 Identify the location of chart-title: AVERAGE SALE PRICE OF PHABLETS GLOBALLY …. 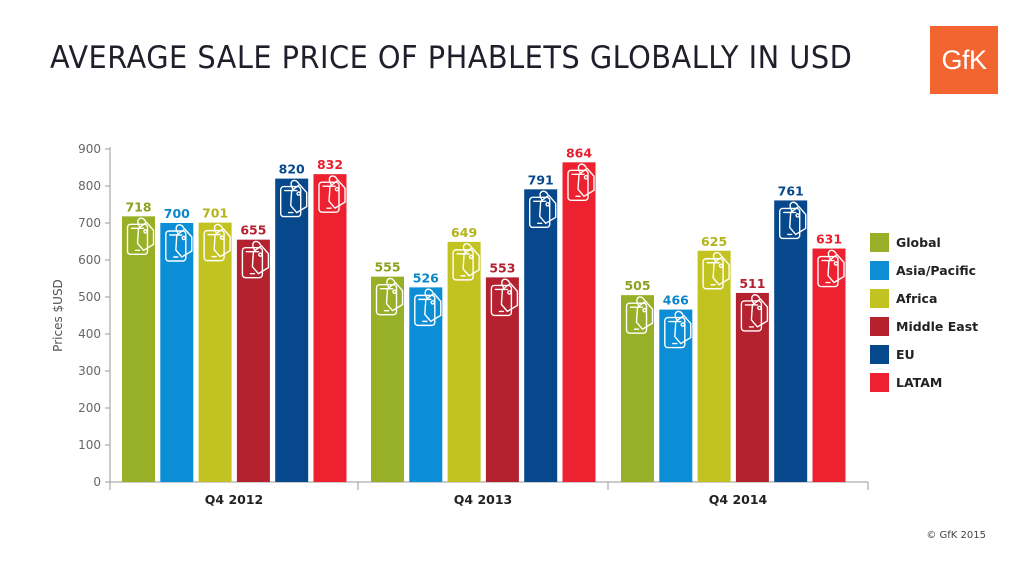
(451, 58).